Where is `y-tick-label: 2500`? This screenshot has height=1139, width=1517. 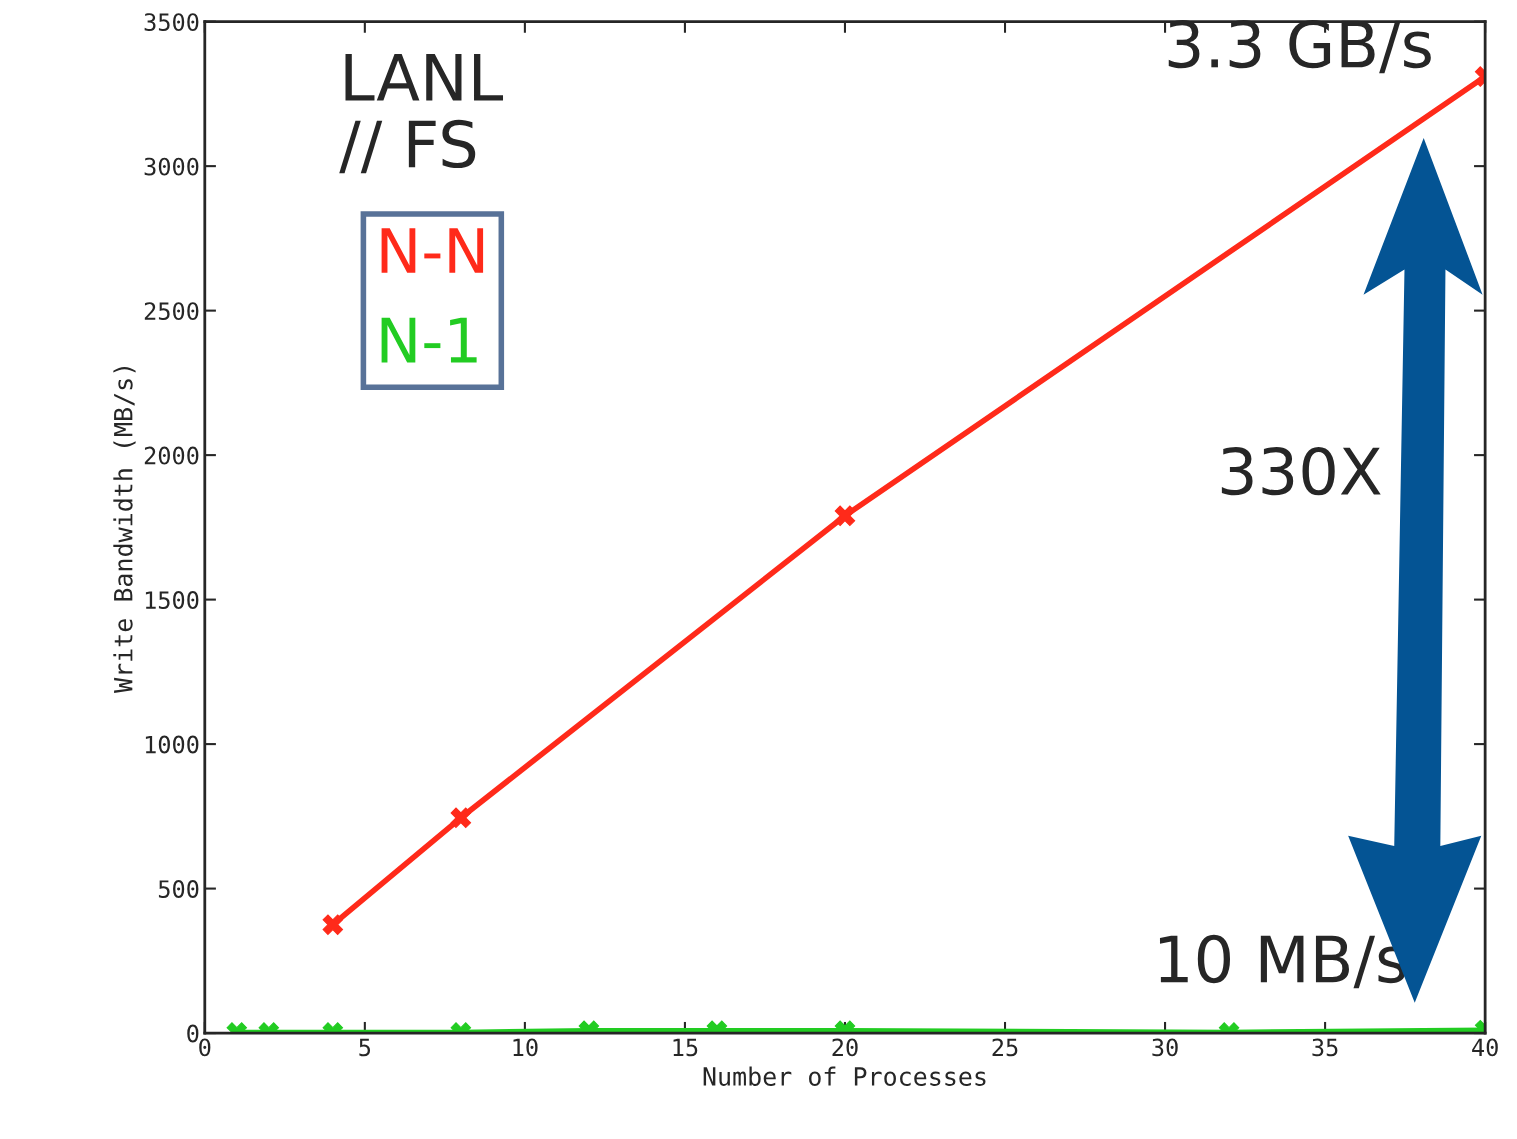
y-tick-label: 2500 is located at coordinates (171, 311).